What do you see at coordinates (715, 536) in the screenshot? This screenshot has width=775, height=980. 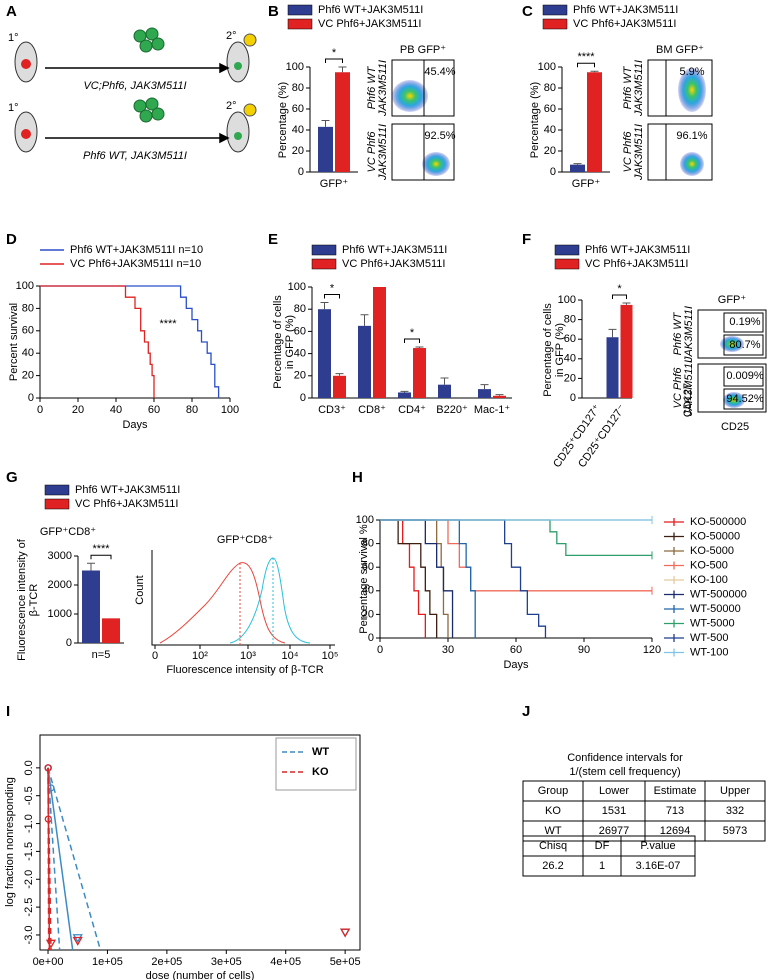 I see `legend-label: KO-50000` at bounding box center [715, 536].